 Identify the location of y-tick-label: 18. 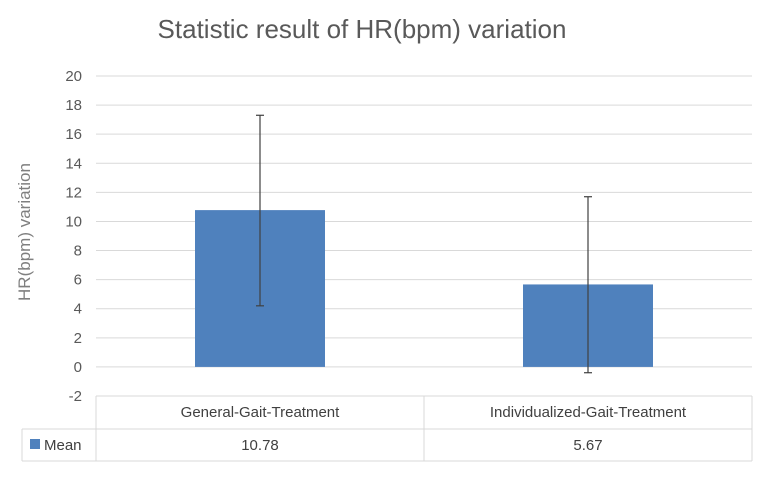
(73, 105).